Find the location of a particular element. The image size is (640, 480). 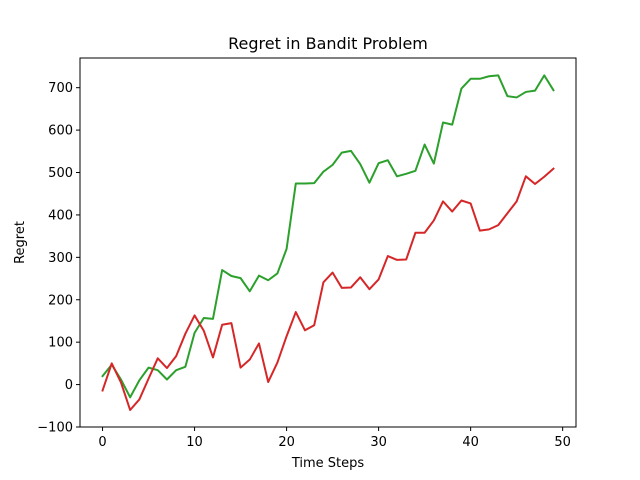

chart-title: Regret in Bandit Problem is located at coordinates (328, 43).